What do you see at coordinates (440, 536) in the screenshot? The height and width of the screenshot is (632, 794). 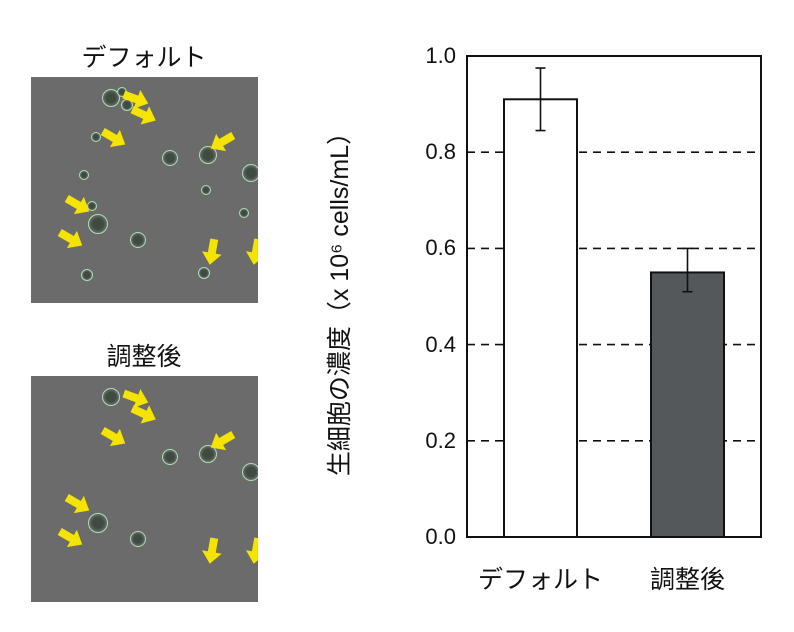 I see `y-tick-label: 0.0` at bounding box center [440, 536].